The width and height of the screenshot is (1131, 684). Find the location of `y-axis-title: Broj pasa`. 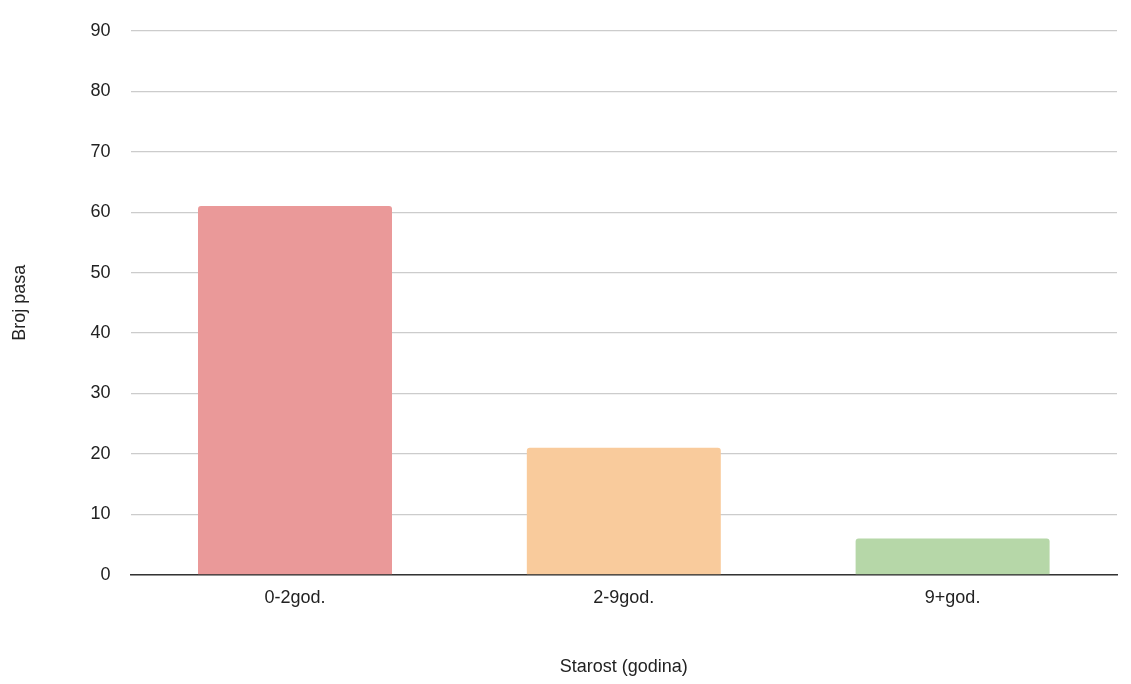

y-axis-title: Broj pasa is located at coordinates (18, 302).